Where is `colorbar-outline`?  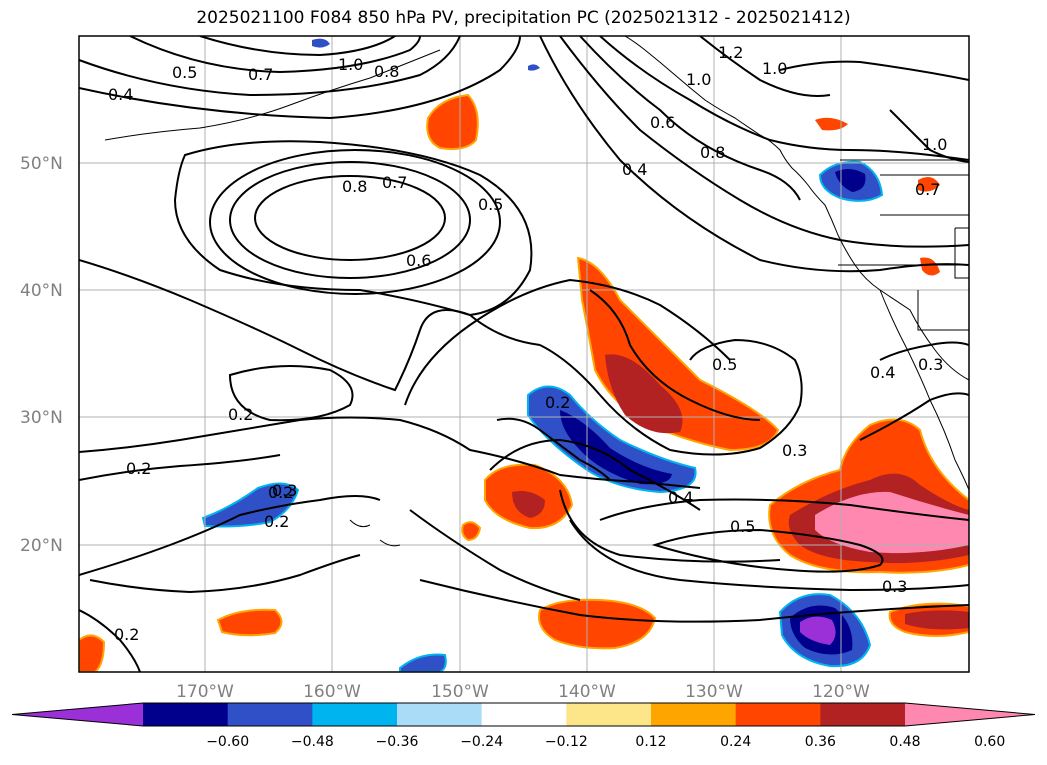 colorbar-outline is located at coordinates (523, 714).